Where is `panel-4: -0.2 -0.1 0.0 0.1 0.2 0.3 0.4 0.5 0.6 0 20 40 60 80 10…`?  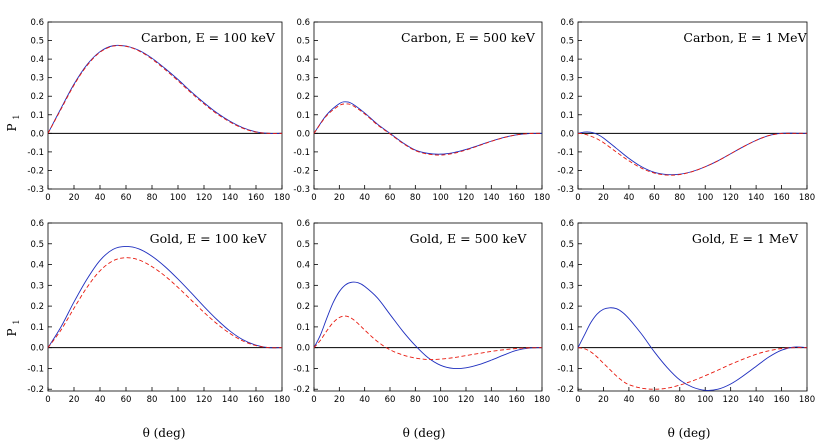 panel-4: -0.2 -0.1 0.0 0.1 0.2 0.3 0.4 0.5 0.6 0 20 40 60 80 10… is located at coordinates (158, 312).